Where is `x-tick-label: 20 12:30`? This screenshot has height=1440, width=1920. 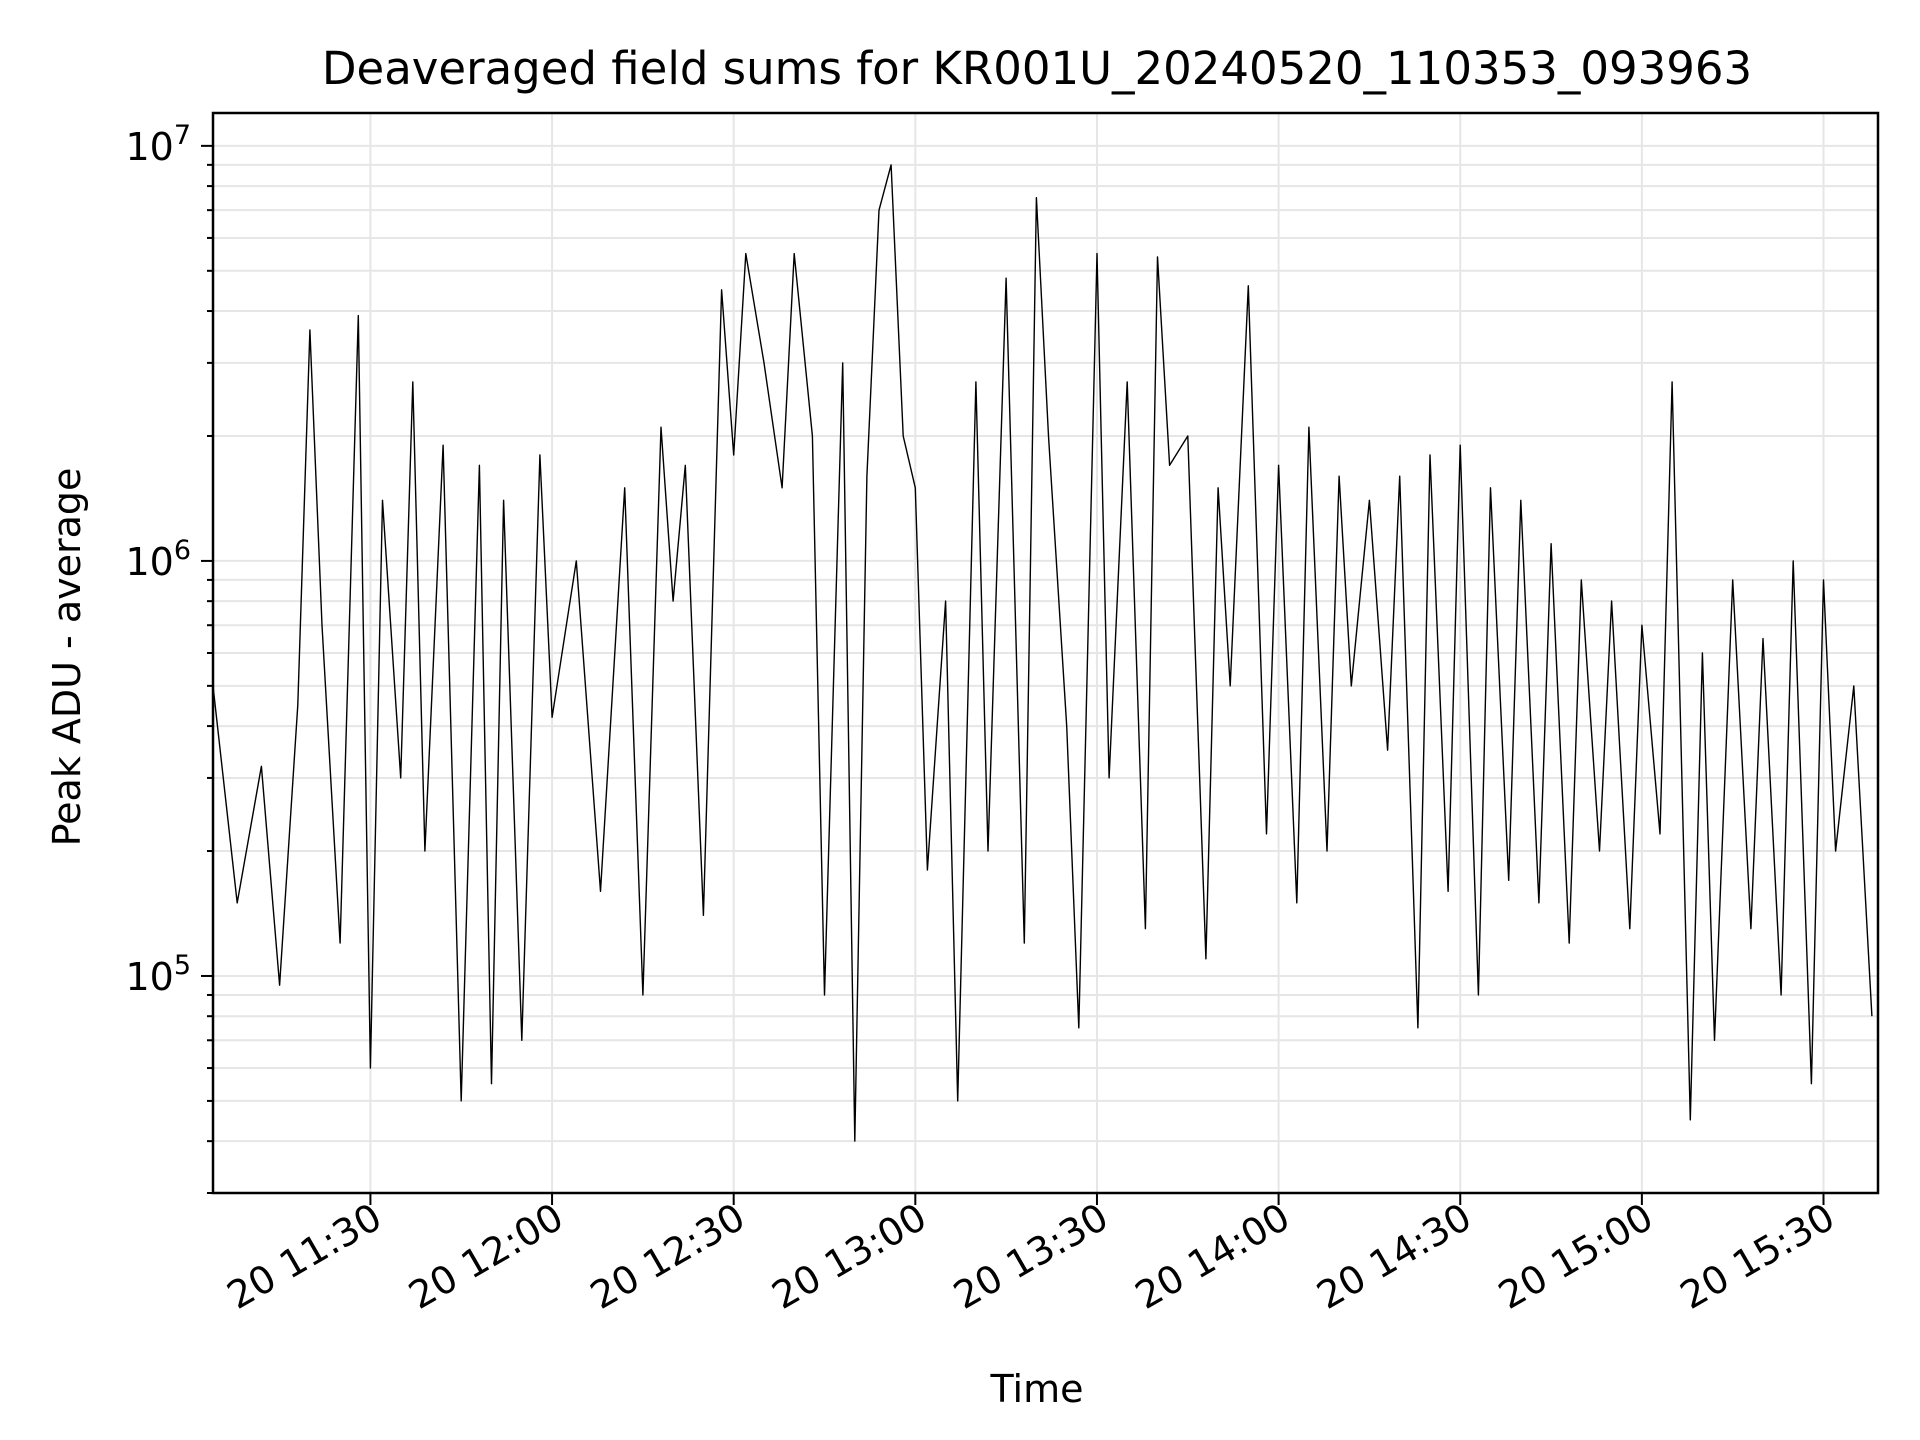 x-tick-label: 20 12:30 is located at coordinates (667, 1256).